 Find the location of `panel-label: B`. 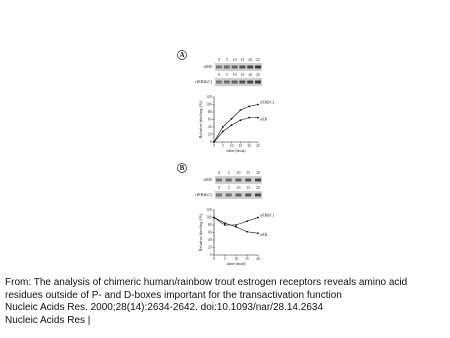

panel-label: B is located at coordinates (182, 168).